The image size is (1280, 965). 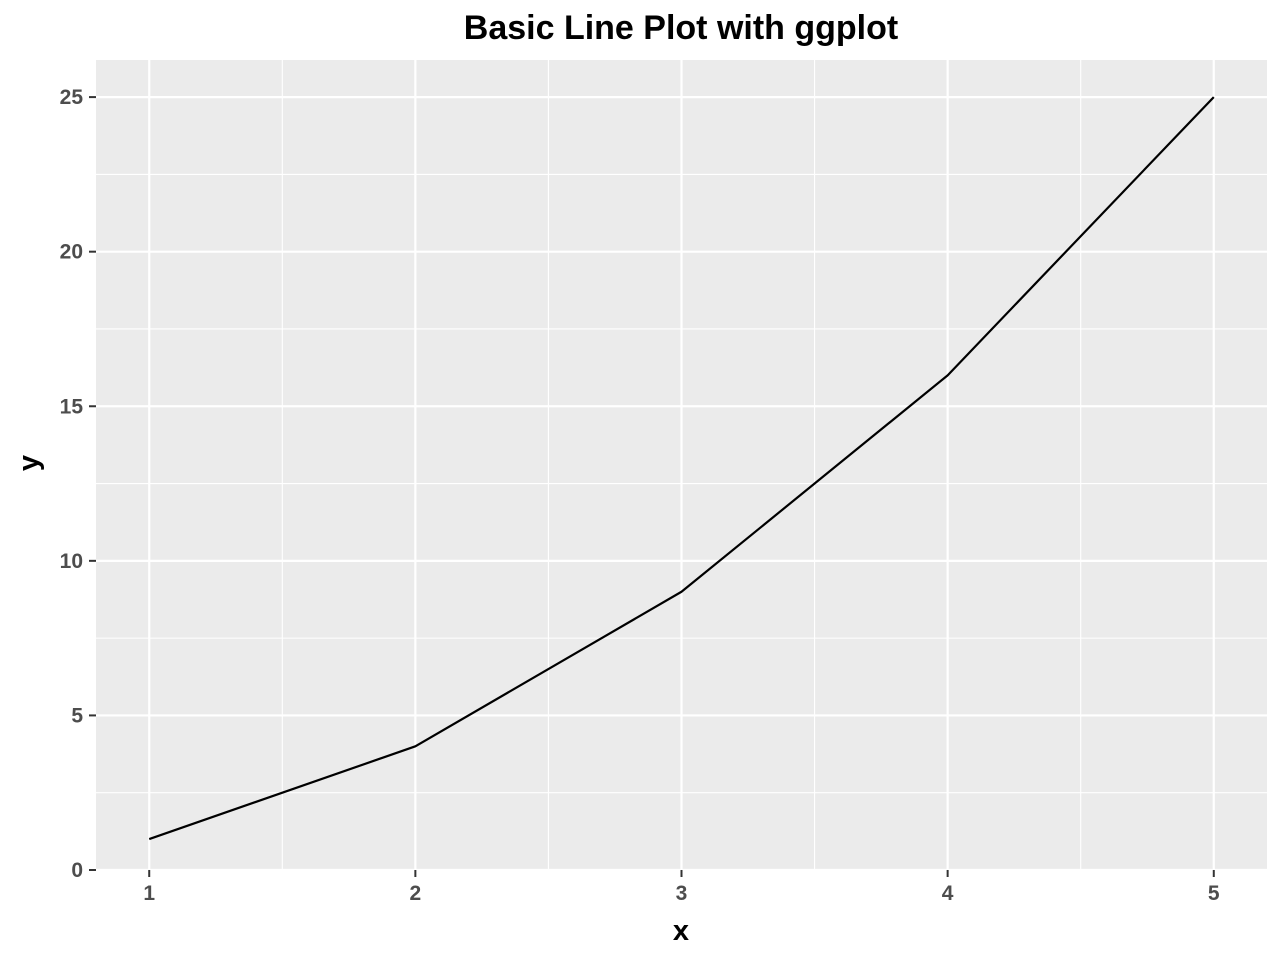 What do you see at coordinates (948, 893) in the screenshot?
I see `x-tick-label: 4` at bounding box center [948, 893].